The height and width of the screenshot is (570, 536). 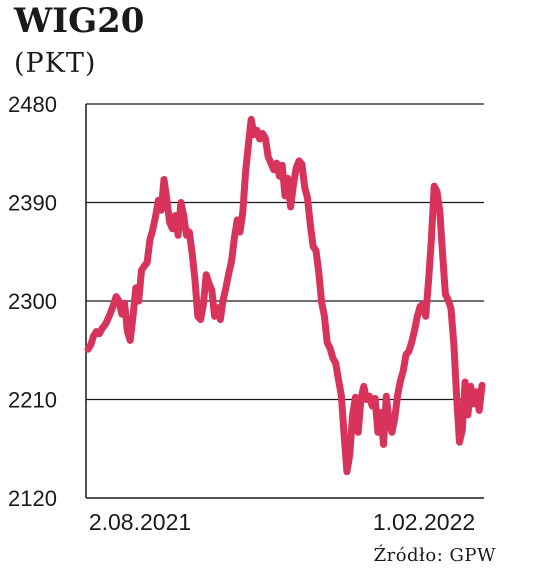 I want to click on source-note: Źródło: GPW, so click(x=435, y=554).